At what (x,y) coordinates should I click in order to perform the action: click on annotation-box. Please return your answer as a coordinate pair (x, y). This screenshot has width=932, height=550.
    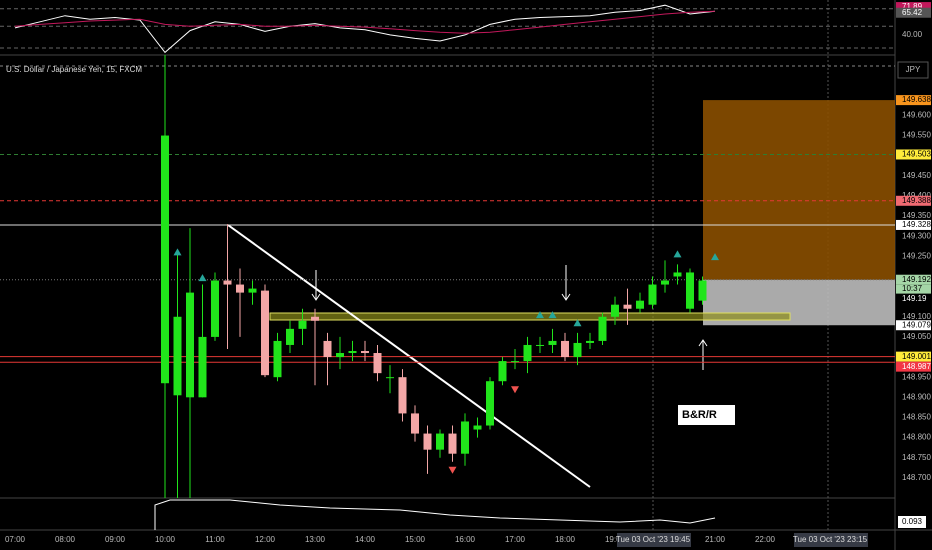
    Looking at the image, I should click on (706, 415).